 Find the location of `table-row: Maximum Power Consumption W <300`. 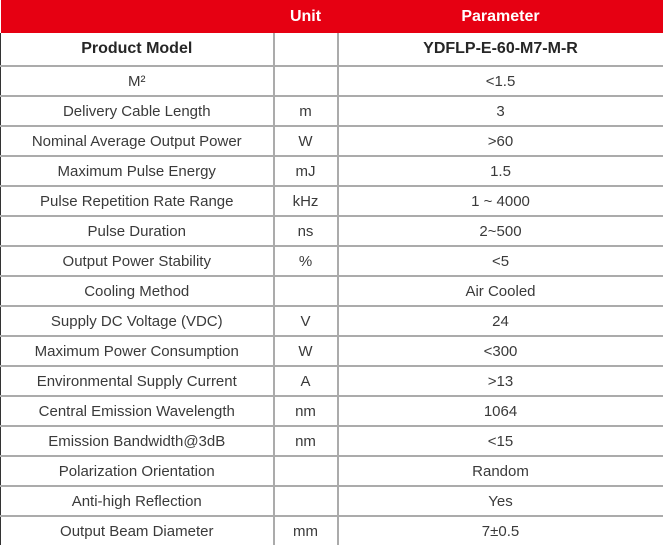

table-row: Maximum Power Consumption W <300 is located at coordinates (331, 351).